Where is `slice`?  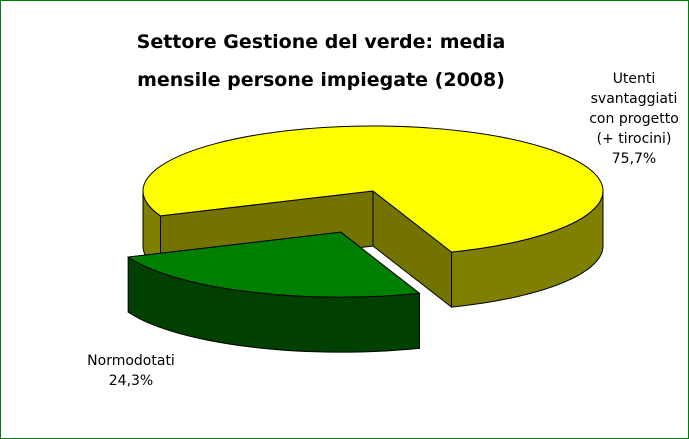 slice is located at coordinates (273, 292).